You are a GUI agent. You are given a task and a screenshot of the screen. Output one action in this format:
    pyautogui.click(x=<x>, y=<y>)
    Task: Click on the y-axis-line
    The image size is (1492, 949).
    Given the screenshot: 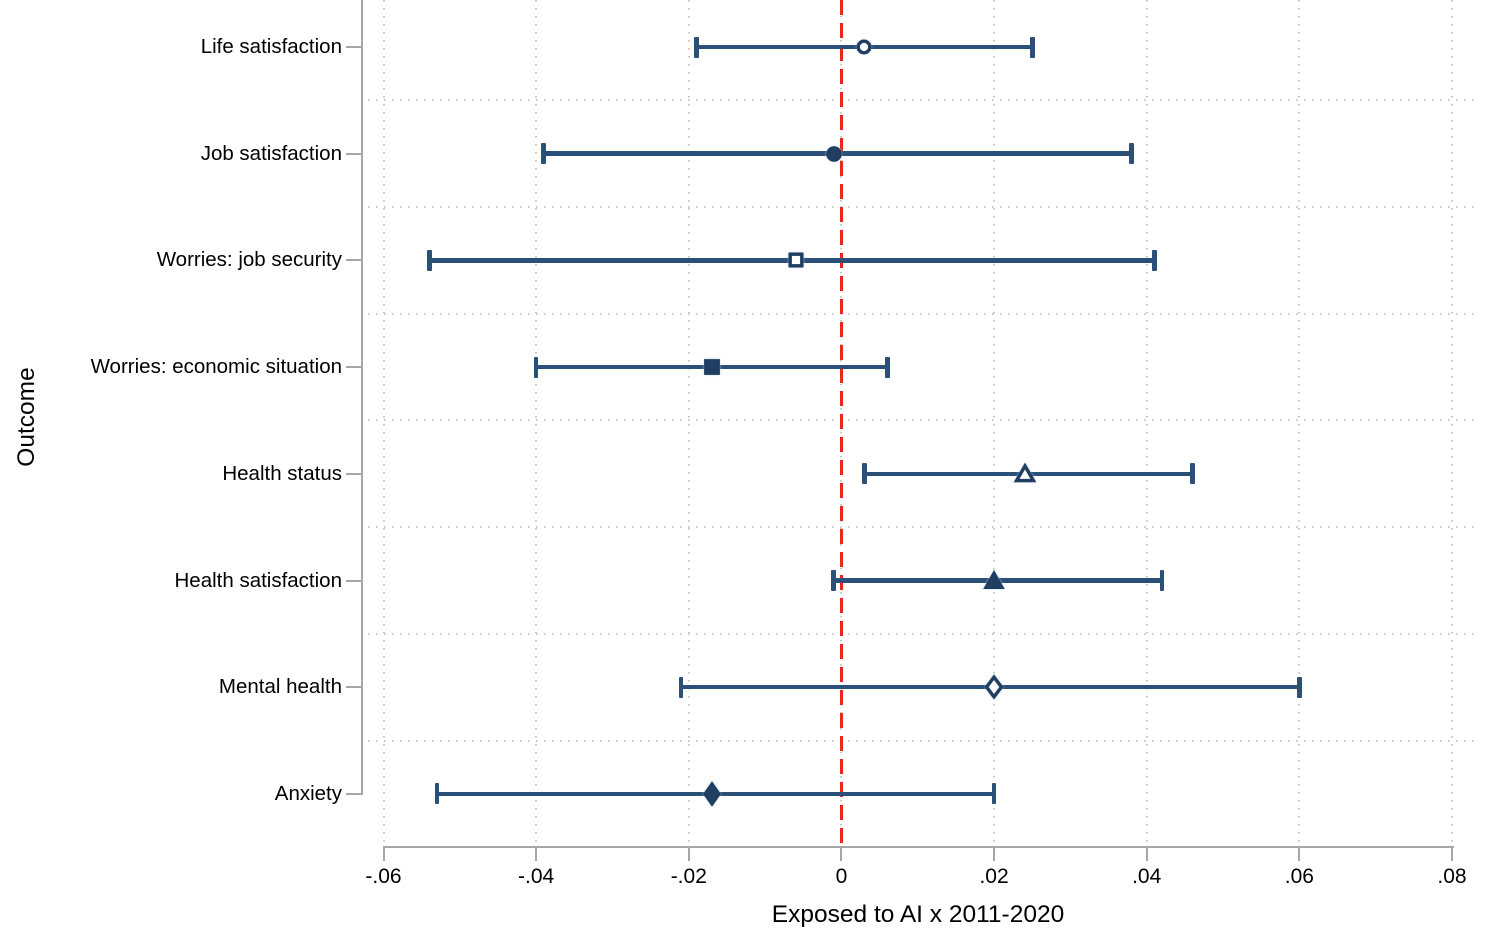 What is the action you would take?
    pyautogui.click(x=361, y=397)
    